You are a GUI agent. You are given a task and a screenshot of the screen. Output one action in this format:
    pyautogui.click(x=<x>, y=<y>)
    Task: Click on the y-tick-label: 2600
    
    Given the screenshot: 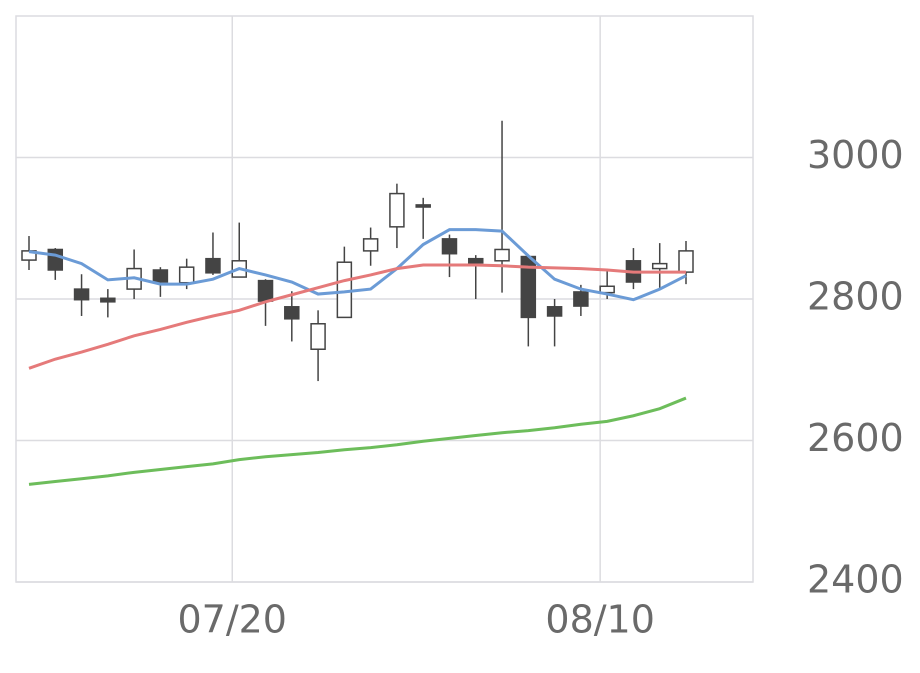 What is the action you would take?
    pyautogui.click(x=855, y=438)
    